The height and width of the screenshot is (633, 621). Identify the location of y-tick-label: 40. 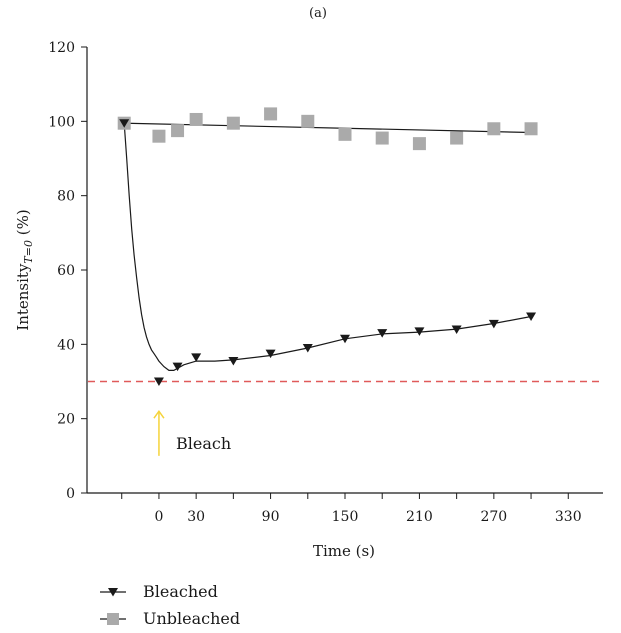
(66, 345).